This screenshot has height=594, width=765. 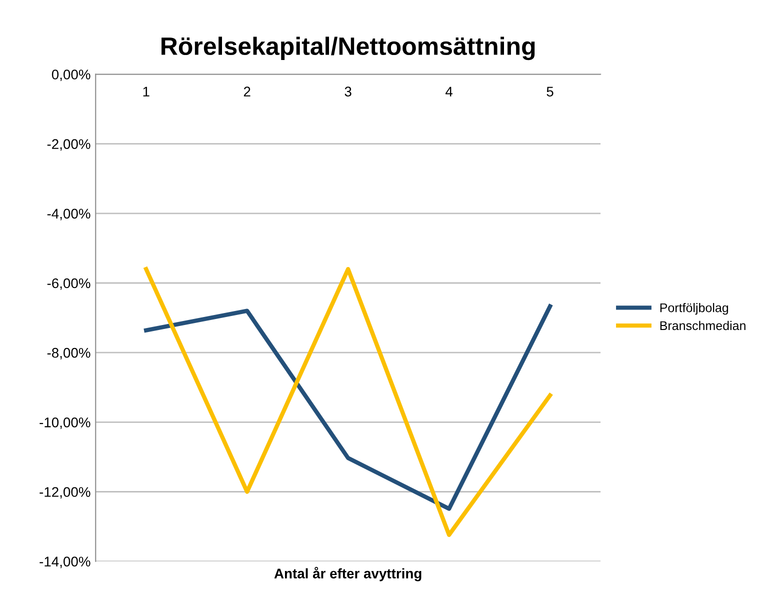 What do you see at coordinates (348, 574) in the screenshot?
I see `x-axis-title: Antal år efter avyttring` at bounding box center [348, 574].